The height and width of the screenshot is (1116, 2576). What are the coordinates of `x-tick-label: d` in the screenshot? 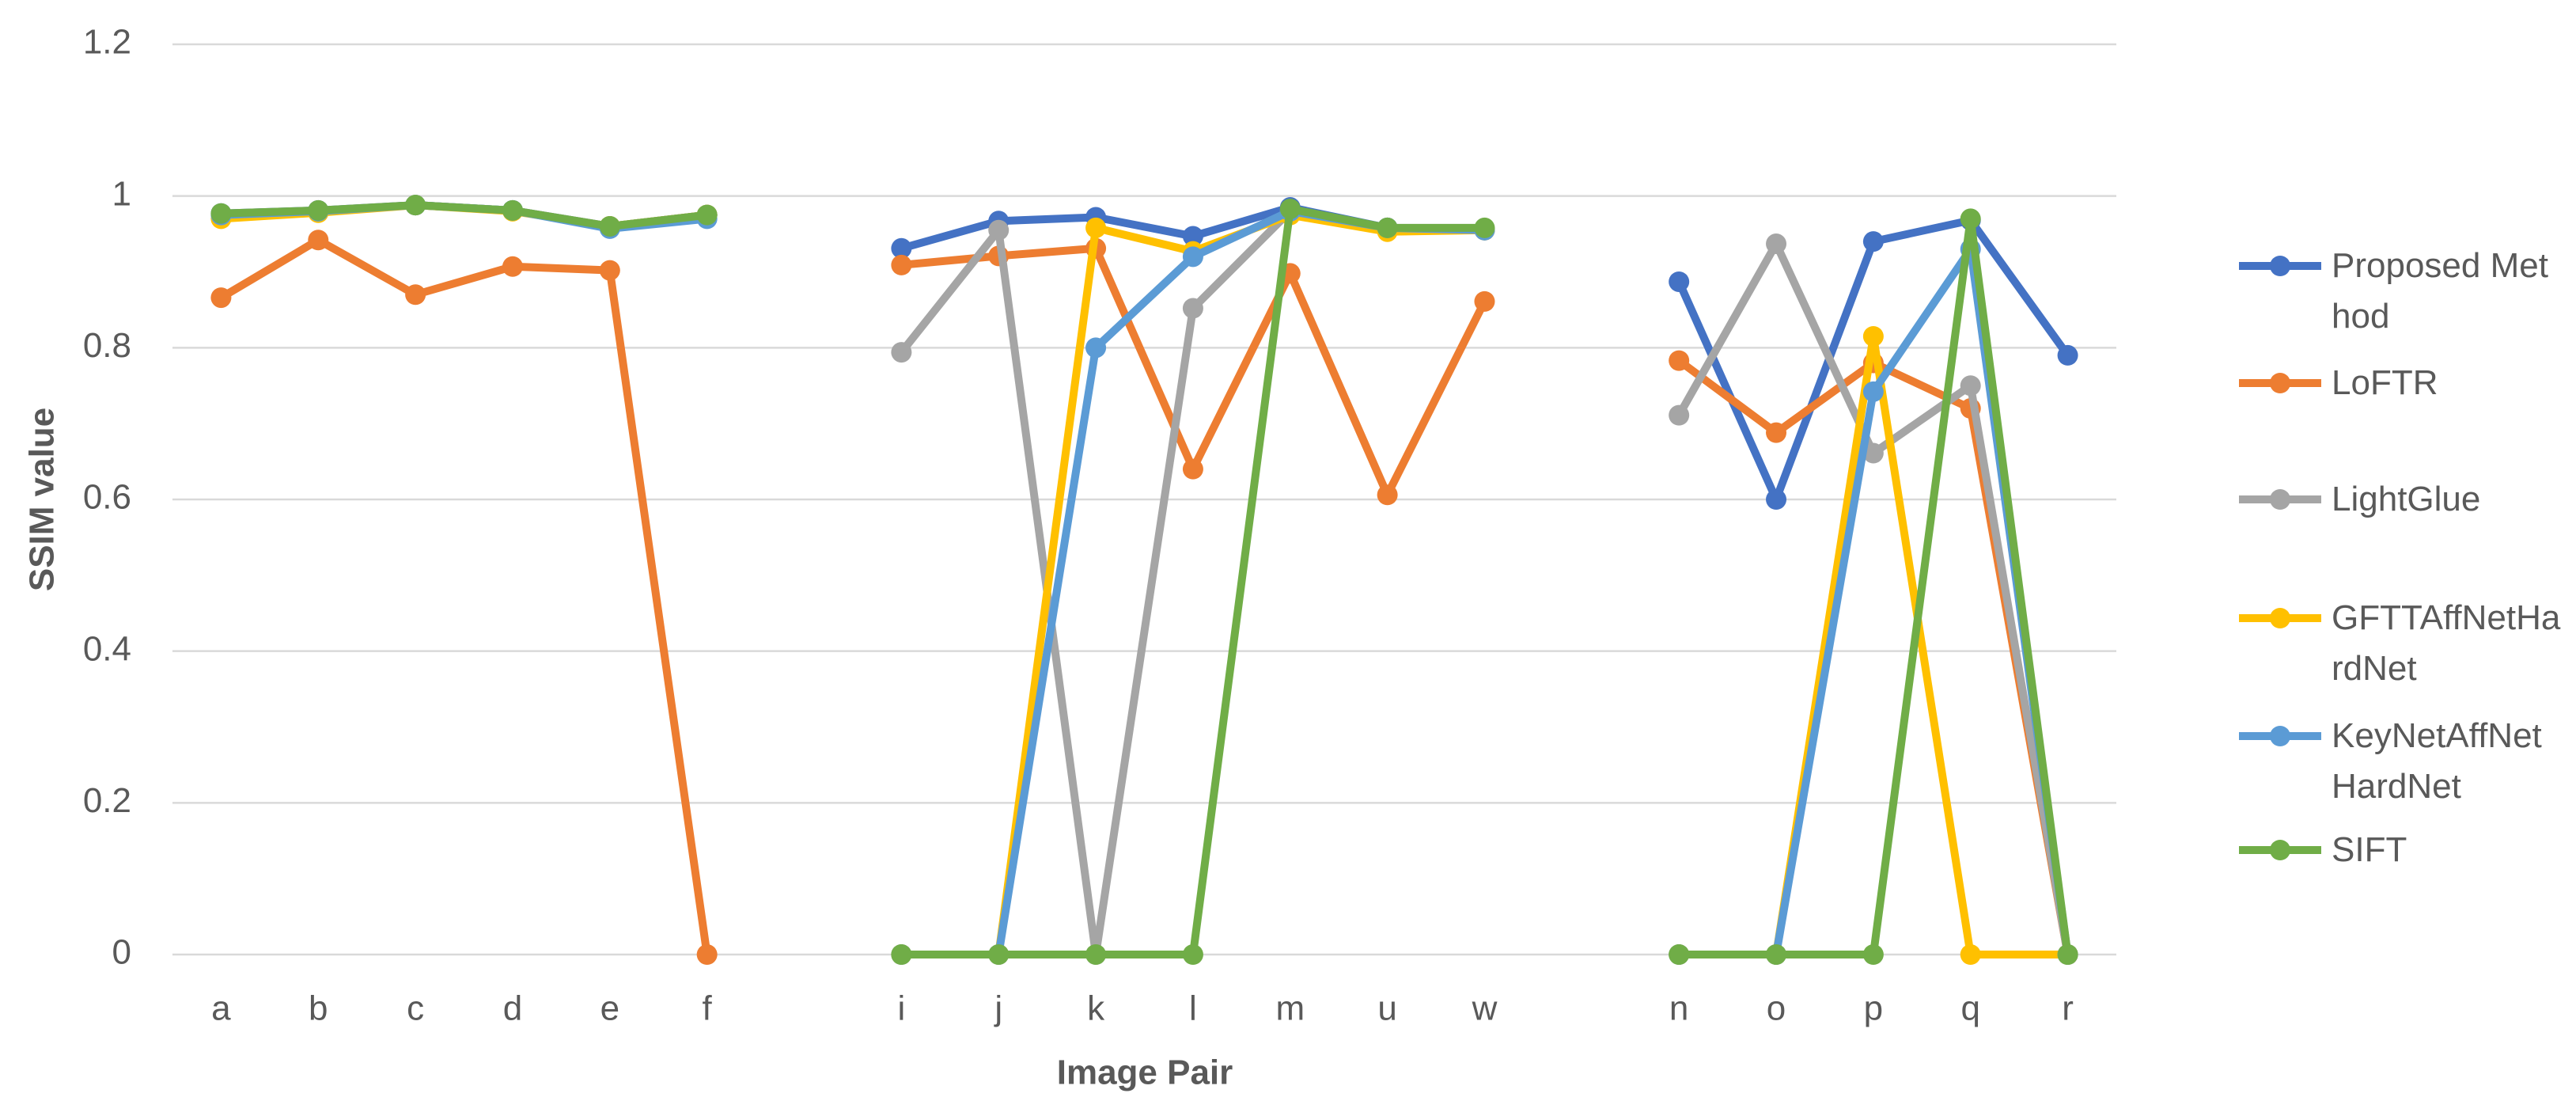 It's located at (512, 1009).